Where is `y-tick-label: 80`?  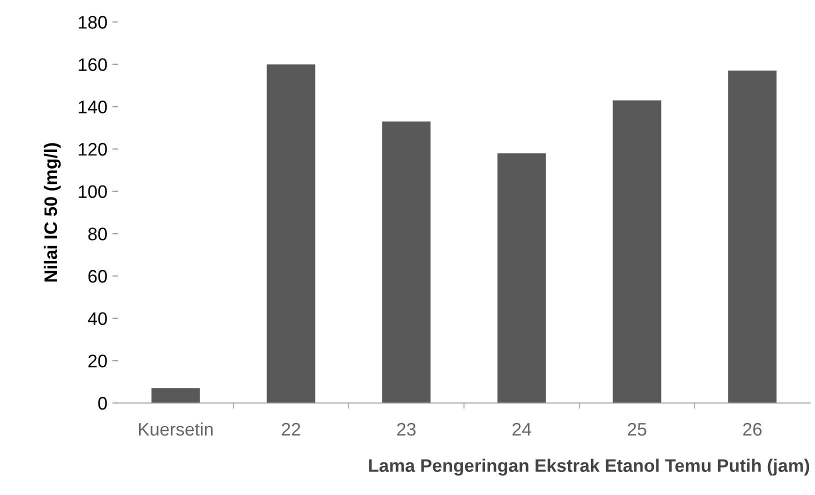
y-tick-label: 80 is located at coordinates (97, 234).